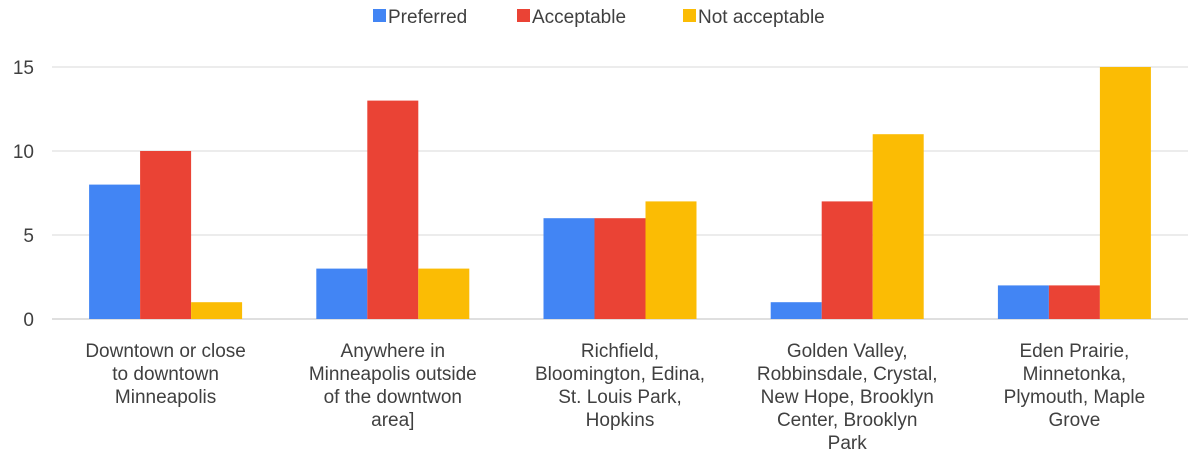  I want to click on x-category-label-line: area], so click(392, 420).